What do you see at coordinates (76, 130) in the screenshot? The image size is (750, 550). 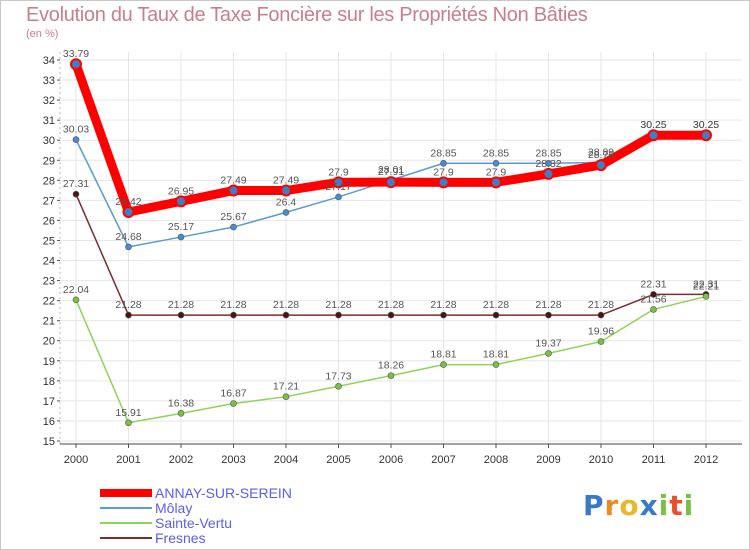 I see `data-label: 30.03` at bounding box center [76, 130].